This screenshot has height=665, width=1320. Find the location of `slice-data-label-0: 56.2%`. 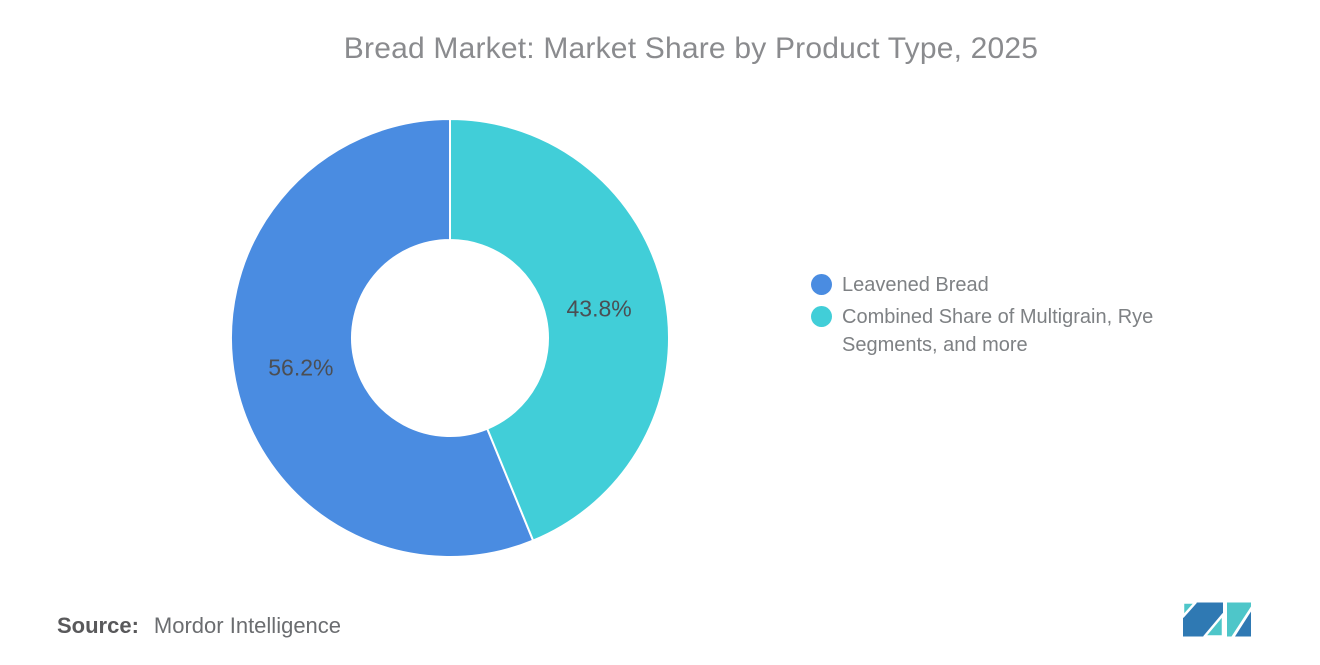

slice-data-label-0: 56.2% is located at coordinates (300, 367).